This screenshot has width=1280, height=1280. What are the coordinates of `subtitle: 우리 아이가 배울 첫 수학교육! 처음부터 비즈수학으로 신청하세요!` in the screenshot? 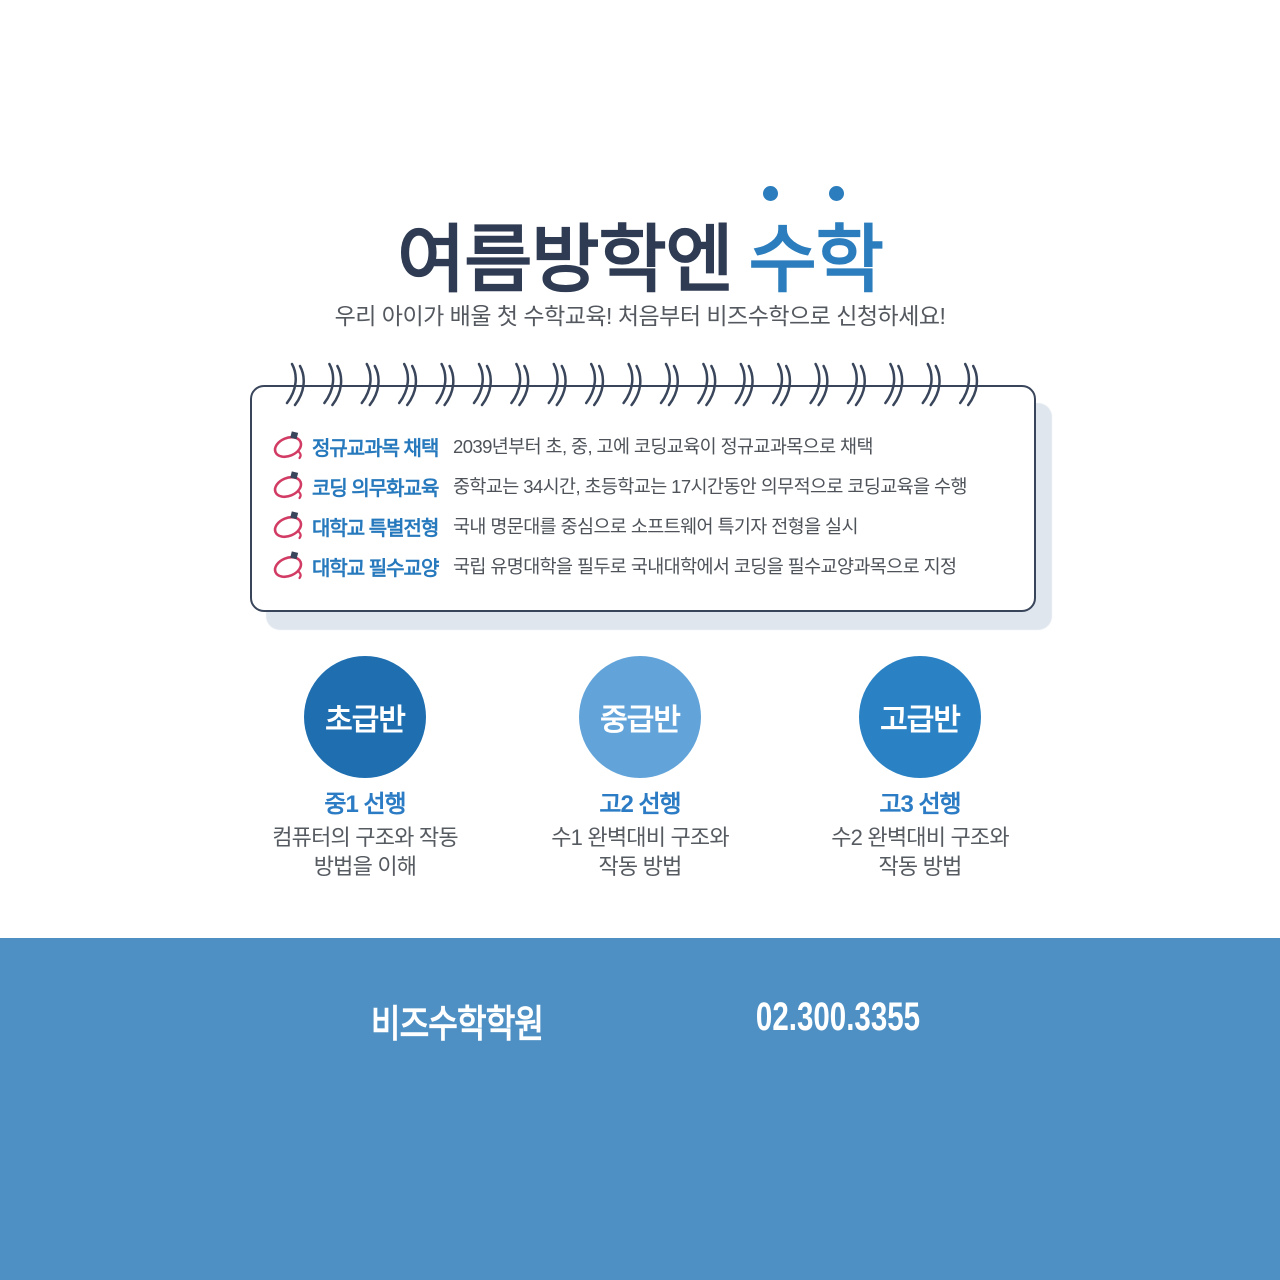 It's located at (640, 316).